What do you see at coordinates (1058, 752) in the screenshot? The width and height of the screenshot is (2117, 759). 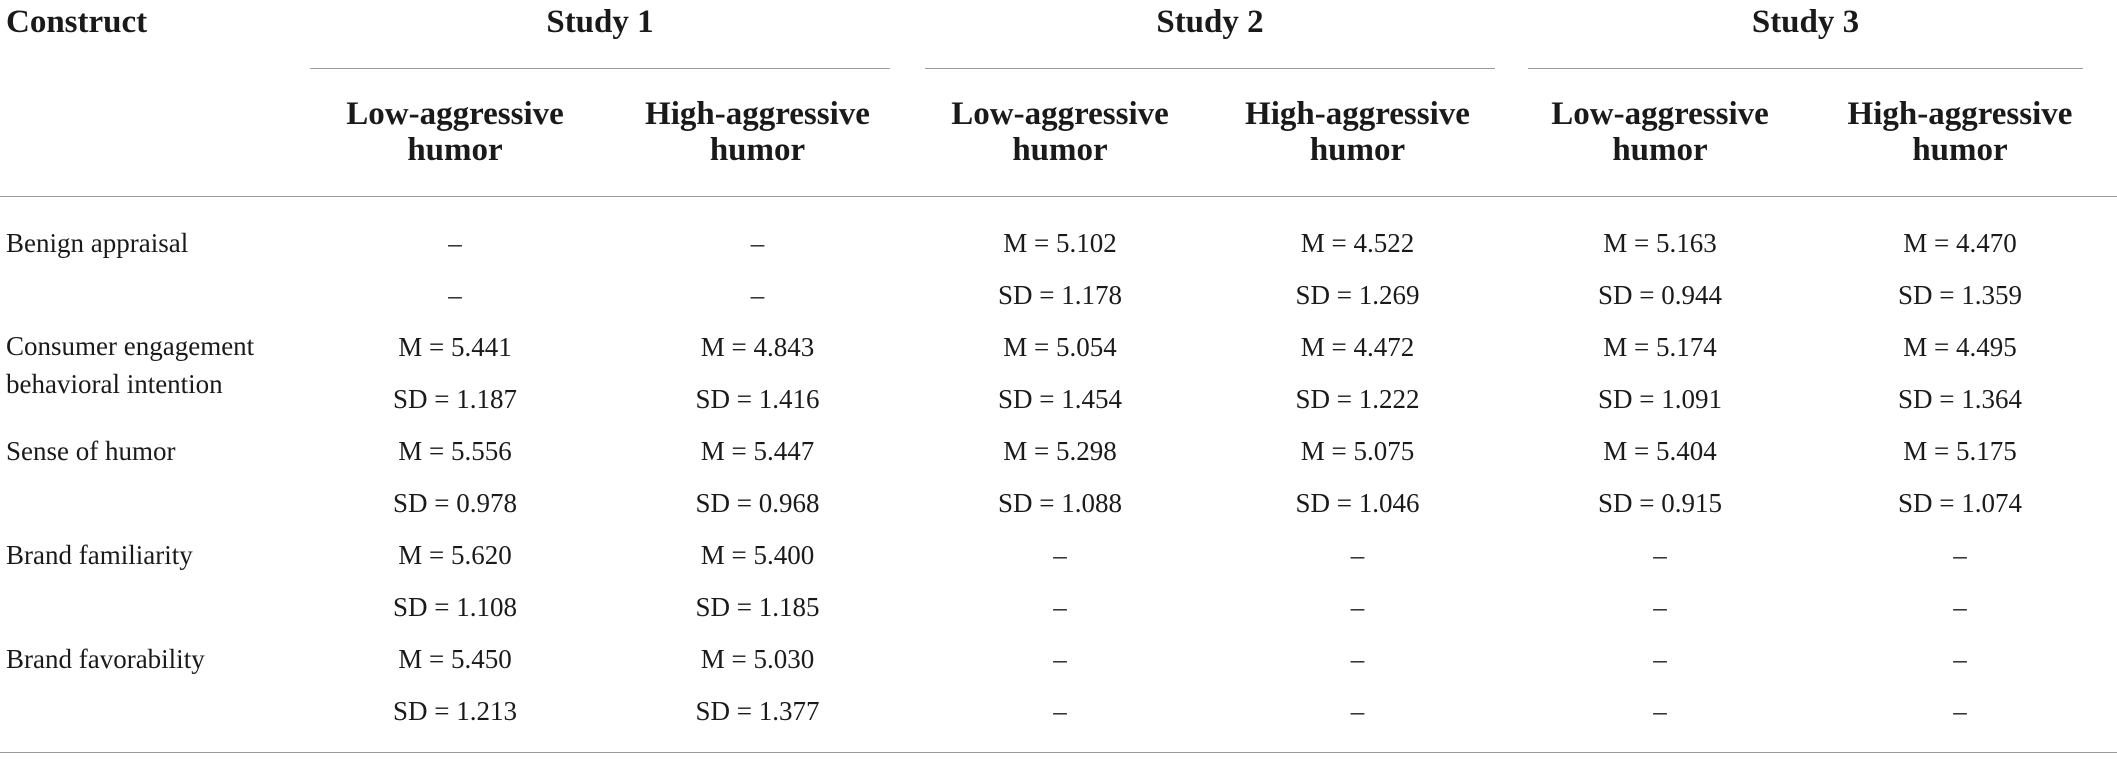 I see `table-bottom-rule` at bounding box center [1058, 752].